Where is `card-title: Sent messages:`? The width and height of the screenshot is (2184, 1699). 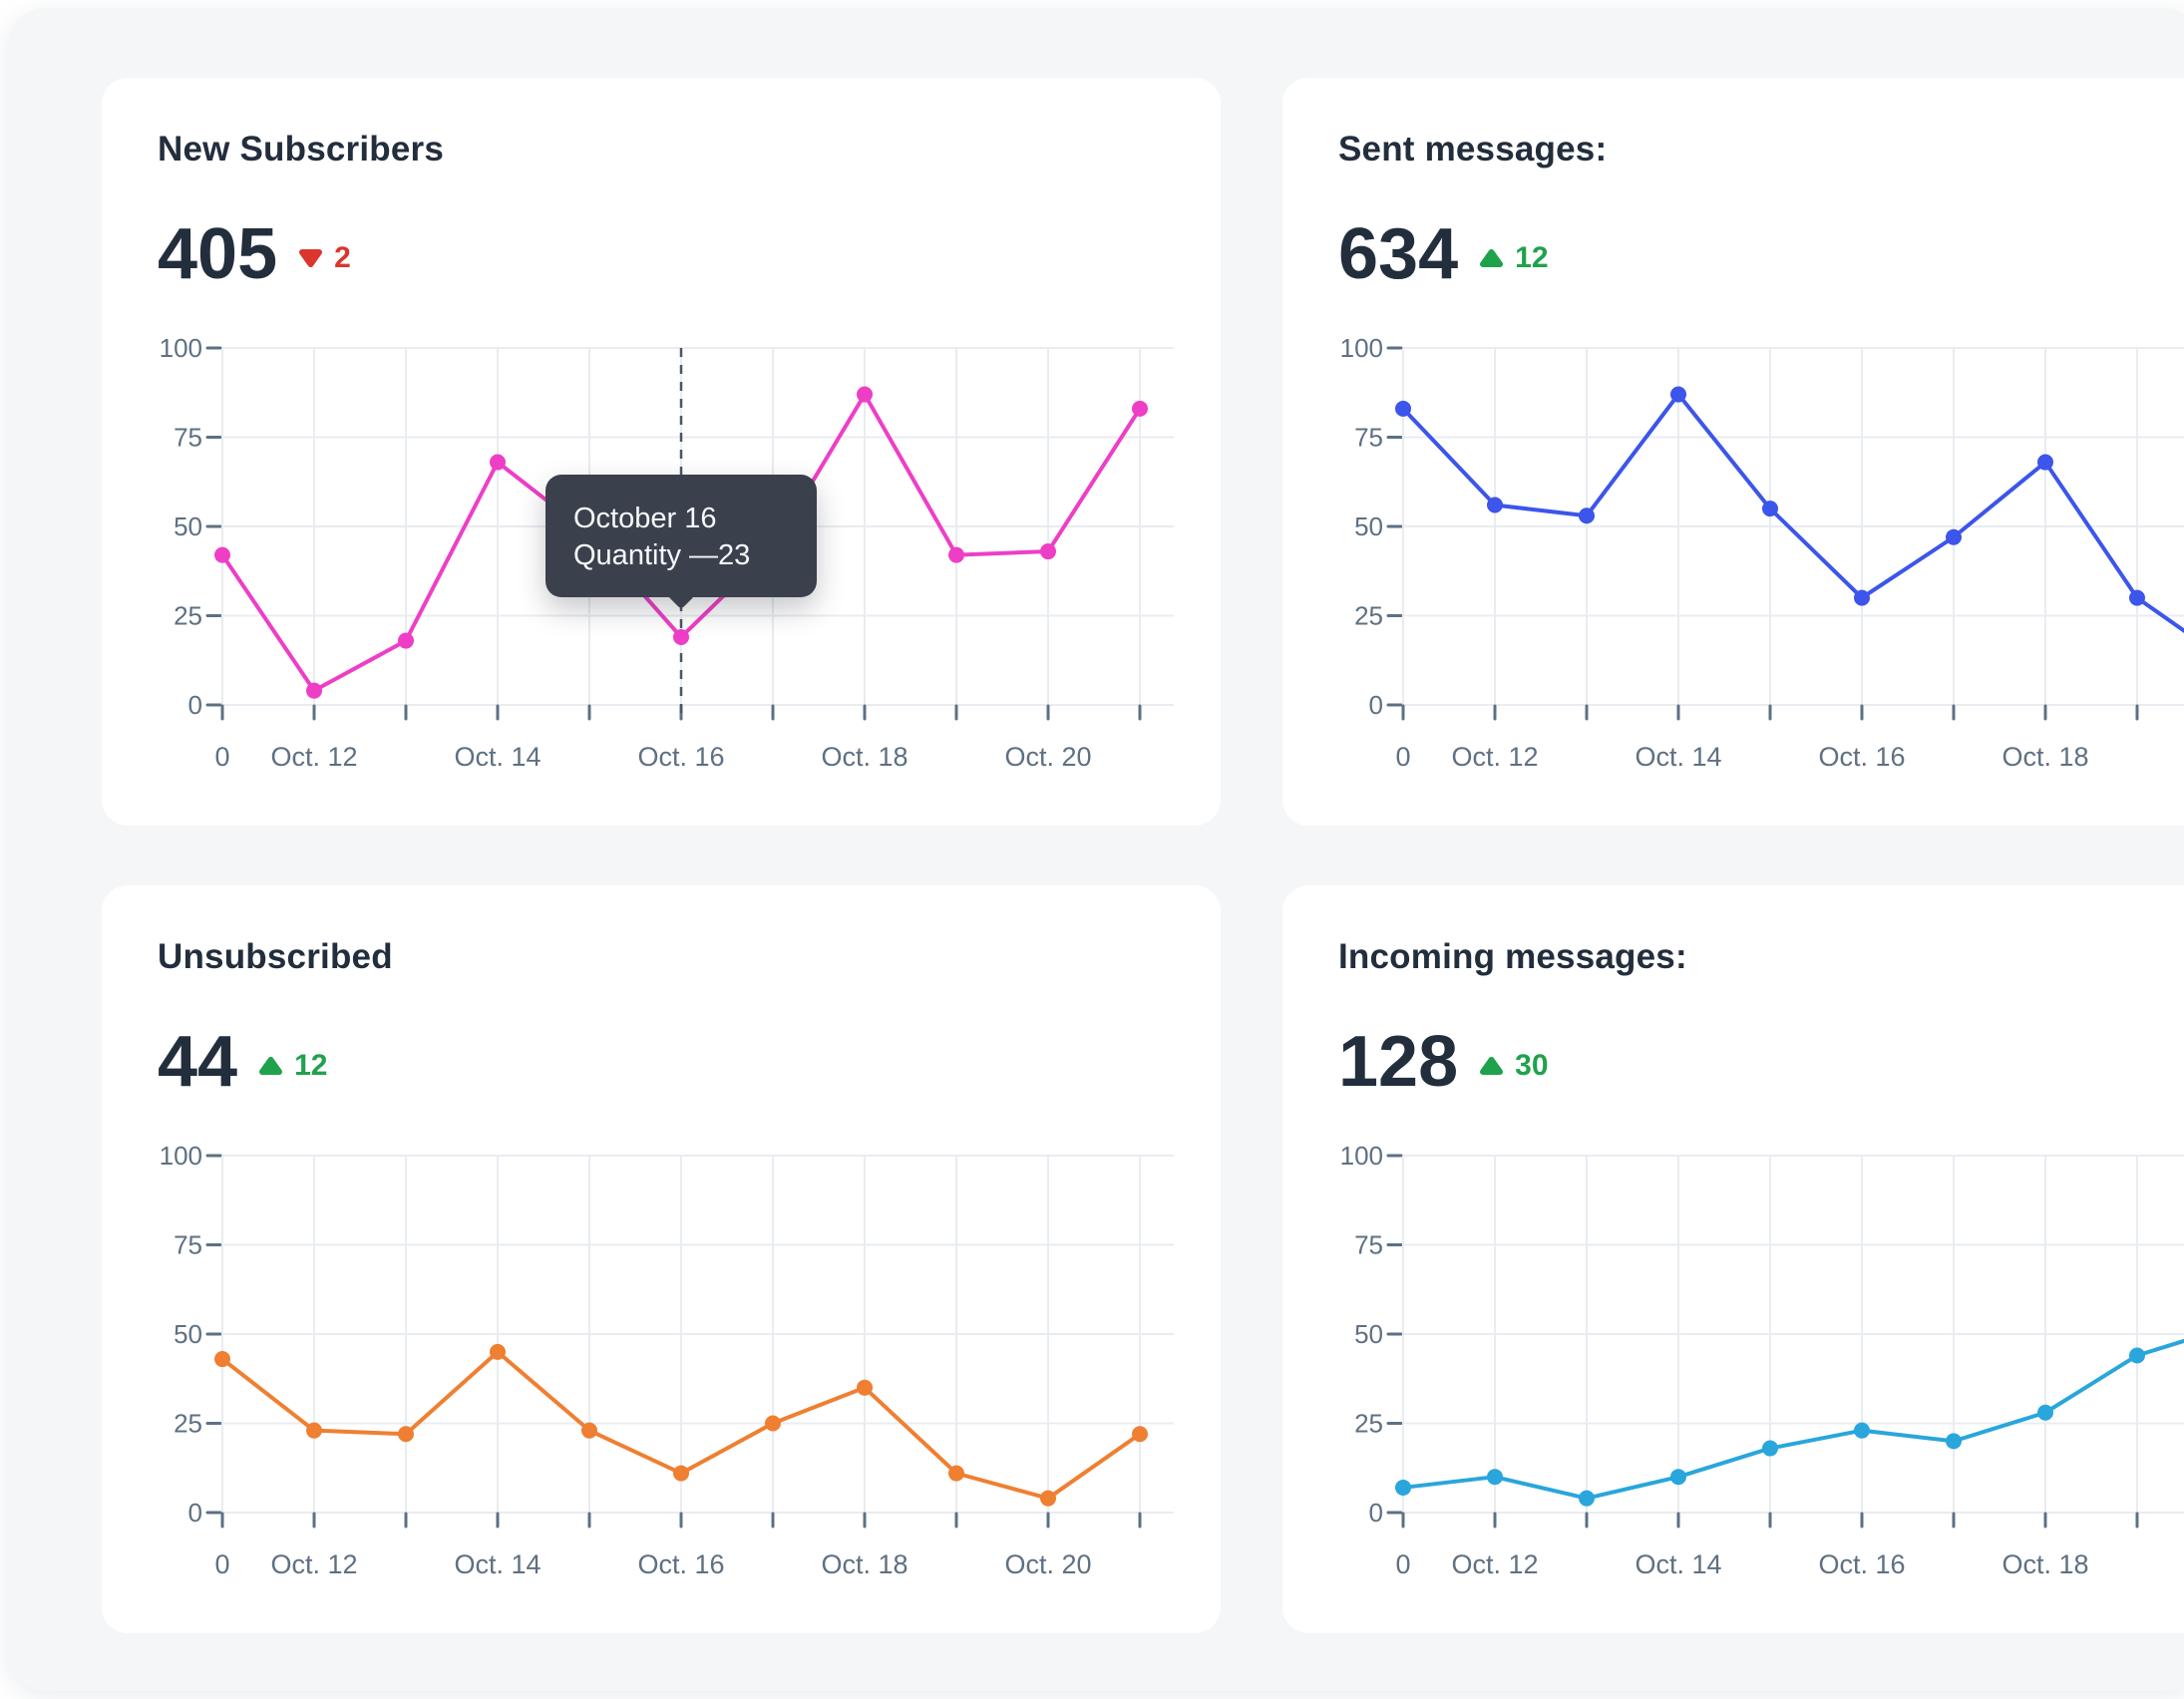
card-title: Sent messages: is located at coordinates (1473, 149).